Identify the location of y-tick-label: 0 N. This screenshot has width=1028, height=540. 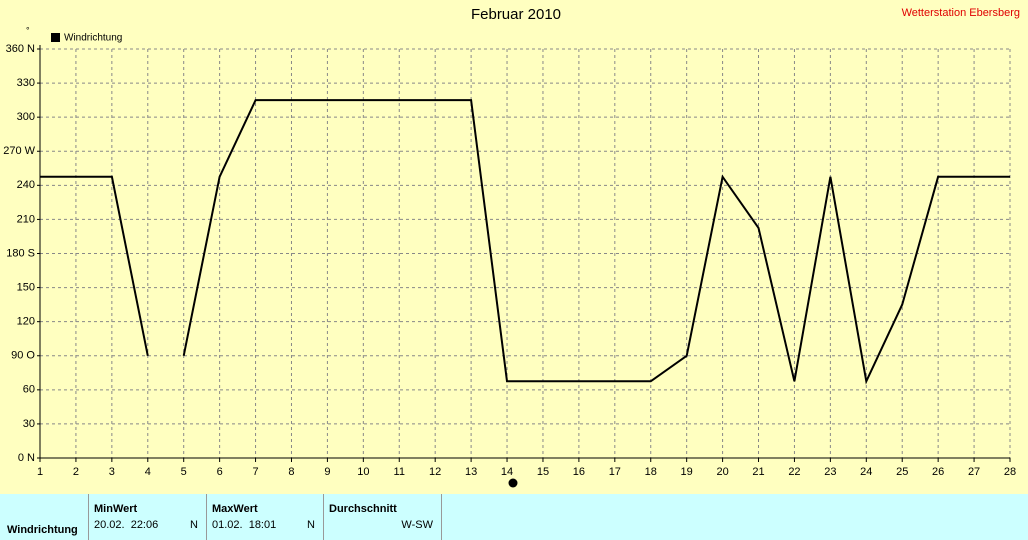
(26, 458).